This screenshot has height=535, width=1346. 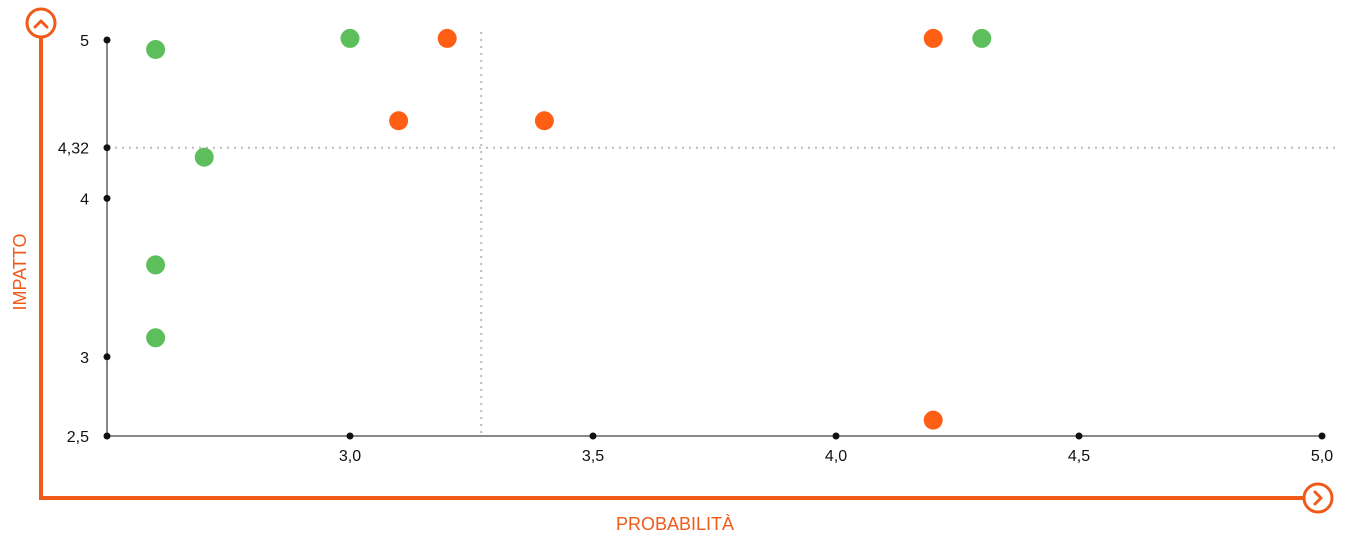 I want to click on y-tick-label: 5, so click(x=84, y=41).